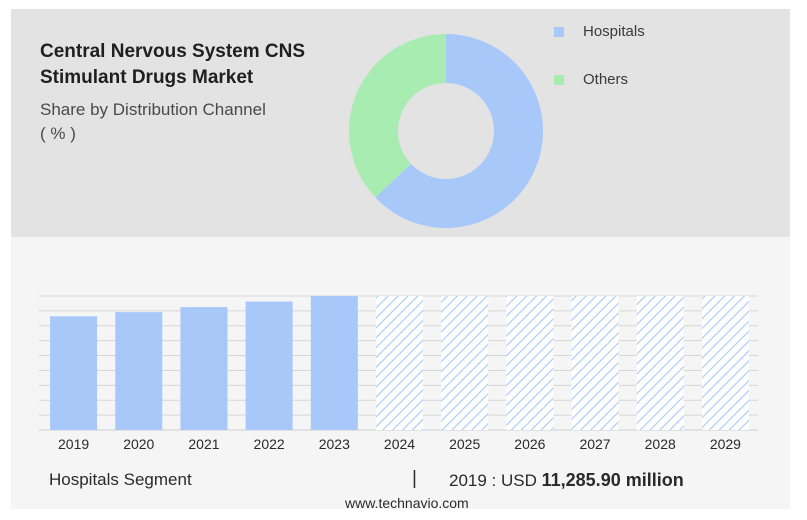  Describe the element at coordinates (559, 31) in the screenshot. I see `legend-swatch-hospitals` at that location.